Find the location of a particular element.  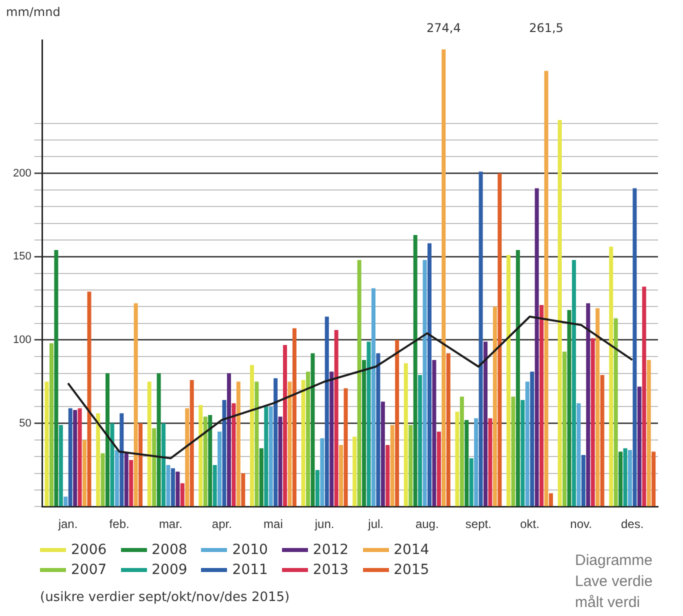

x-tick-label: sept. is located at coordinates (478, 524).